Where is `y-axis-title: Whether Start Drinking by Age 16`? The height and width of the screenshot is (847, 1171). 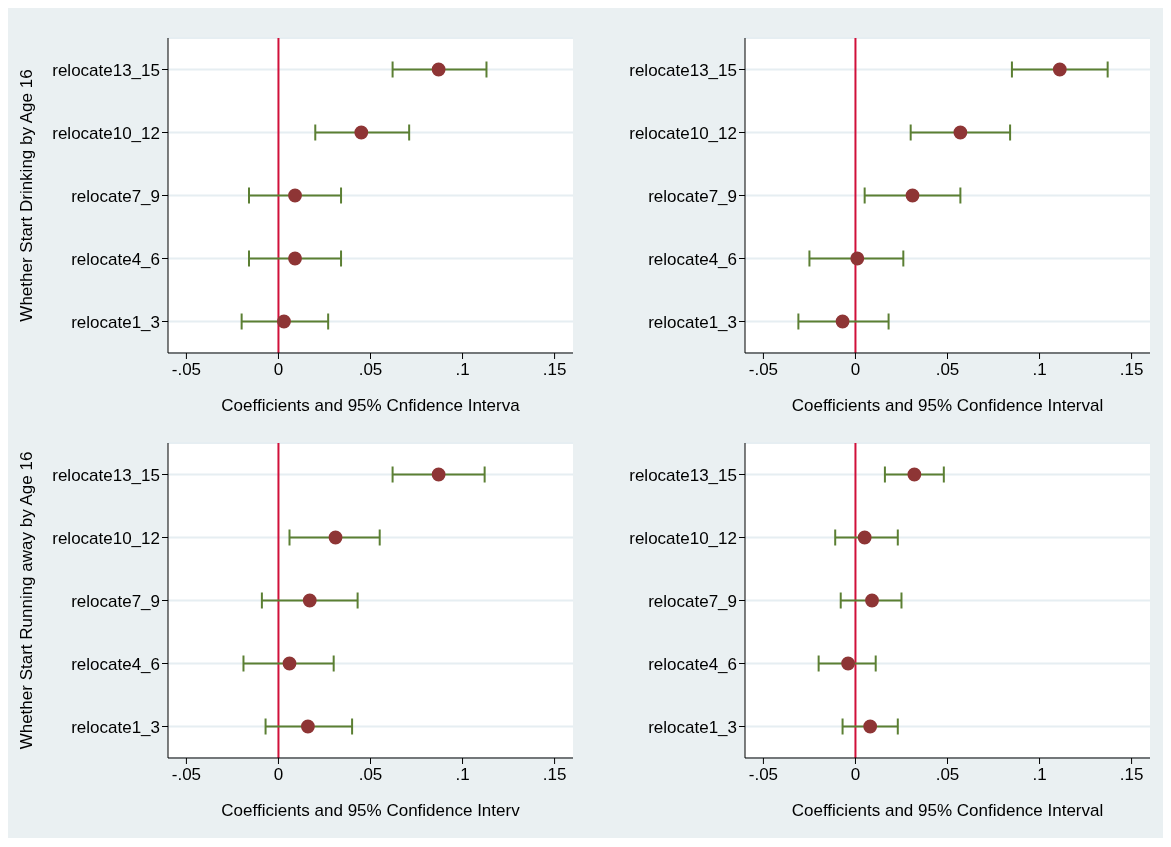 y-axis-title: Whether Start Drinking by Age 16 is located at coordinates (27, 195).